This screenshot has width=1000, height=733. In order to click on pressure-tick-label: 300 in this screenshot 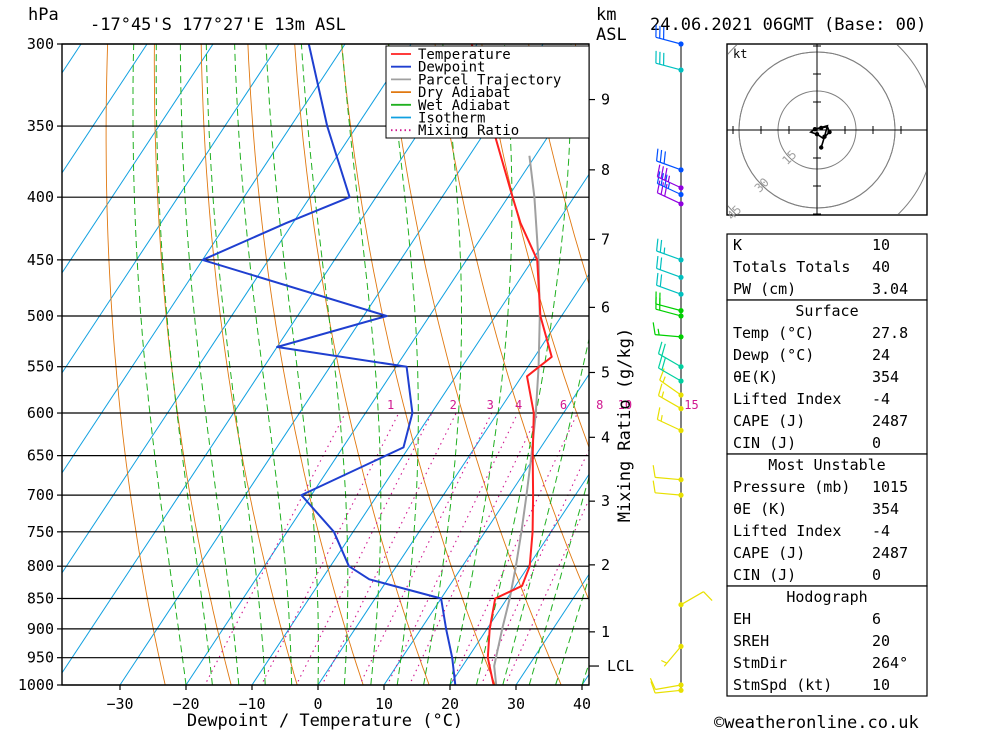, I will do `click(40, 44)`.